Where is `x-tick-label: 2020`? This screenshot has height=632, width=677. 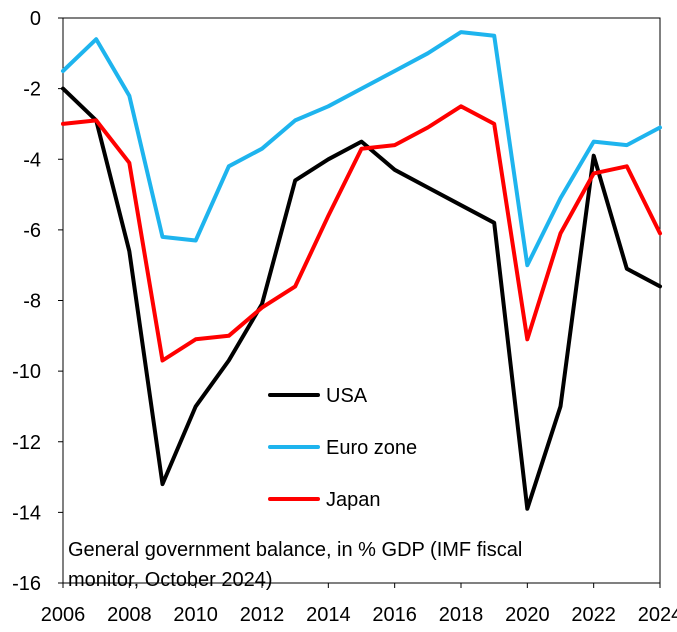 x-tick-label: 2020 is located at coordinates (527, 615).